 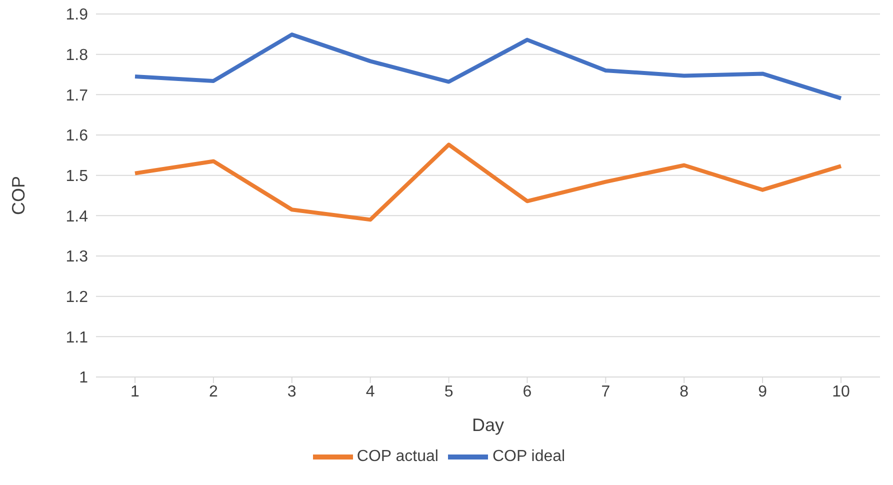 I want to click on legend-label: COP ideal, so click(x=529, y=457).